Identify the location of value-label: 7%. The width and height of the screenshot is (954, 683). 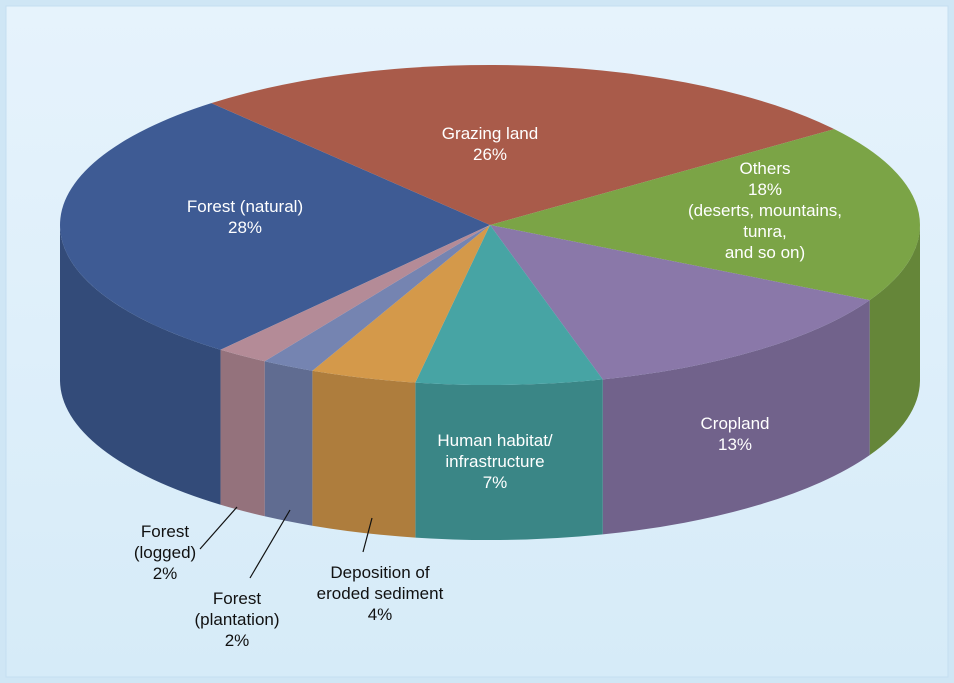
(495, 482).